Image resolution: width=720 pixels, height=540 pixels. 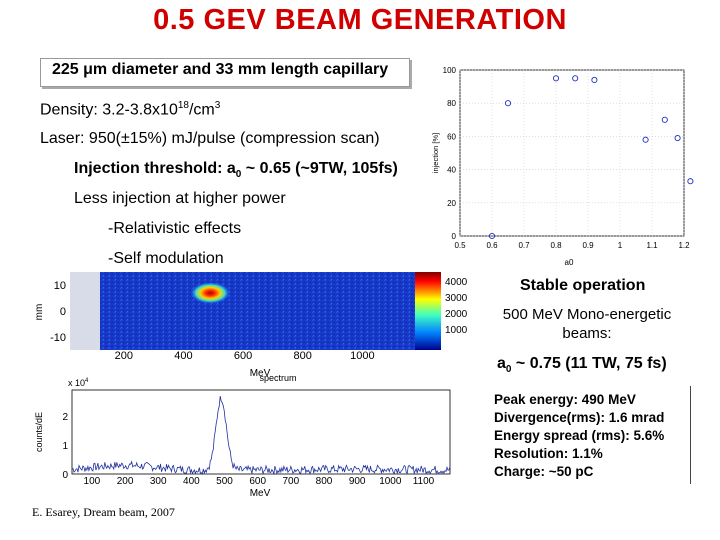 I want to click on spec-energy-spread: Energy spread (rms): 5.6%, so click(x=579, y=435).